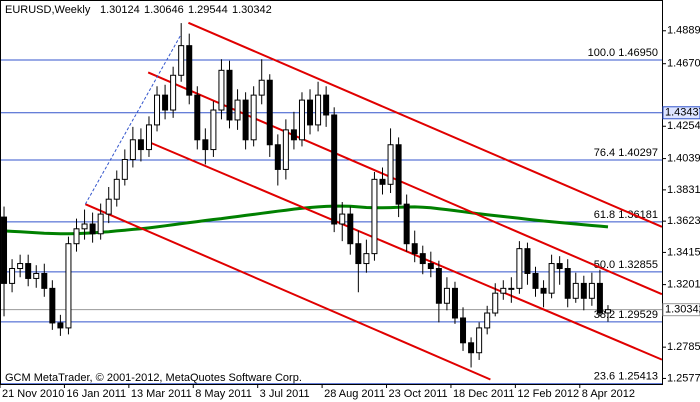 The height and width of the screenshot is (402, 700). What do you see at coordinates (285, 394) in the screenshot?
I see `x-tick-label: 3 Jul 2011` at bounding box center [285, 394].